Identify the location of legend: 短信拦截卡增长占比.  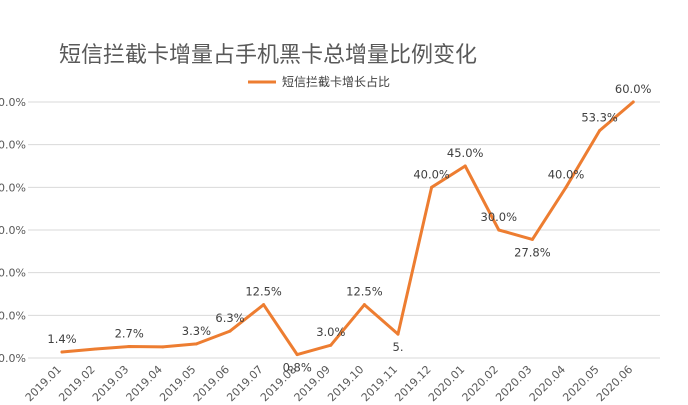
(319, 81).